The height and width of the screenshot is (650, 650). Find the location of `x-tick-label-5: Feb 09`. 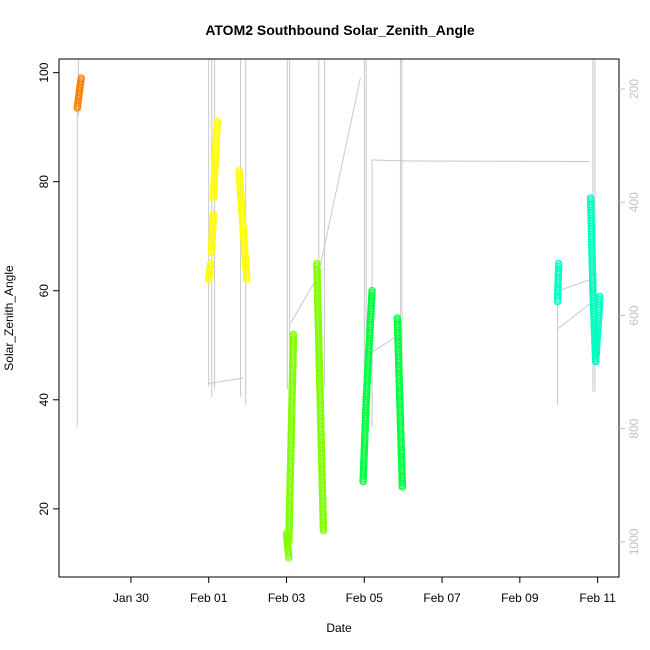

x-tick-label-5: Feb 09 is located at coordinates (520, 598).